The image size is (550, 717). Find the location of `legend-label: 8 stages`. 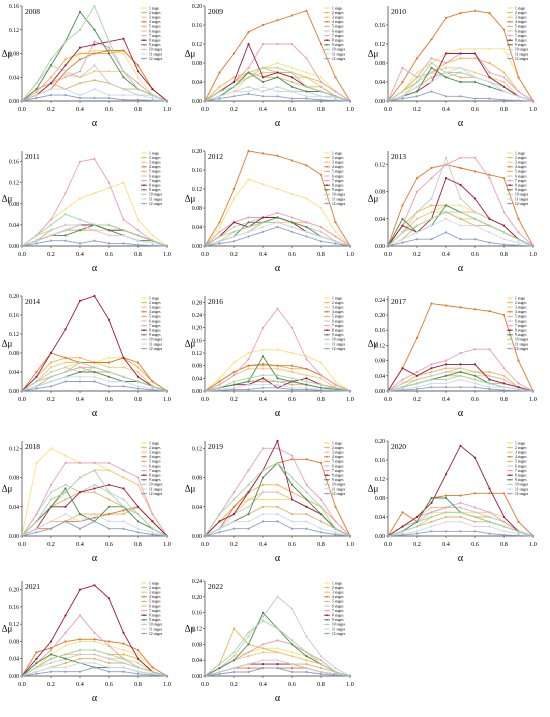

legend-label: 8 stages is located at coordinates (338, 476).